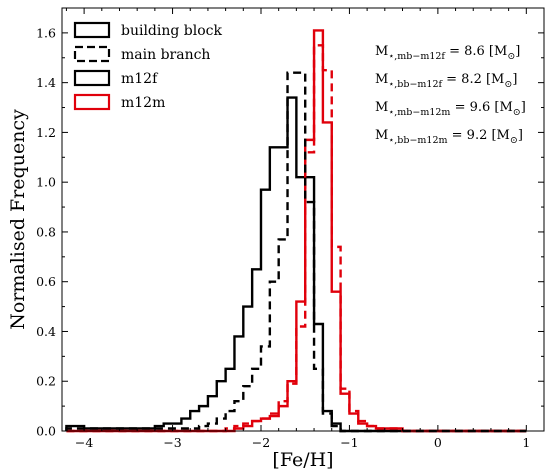 The width and height of the screenshot is (553, 472). Describe the element at coordinates (46, 132) in the screenshot. I see `y-tick-label: 1.2` at that location.